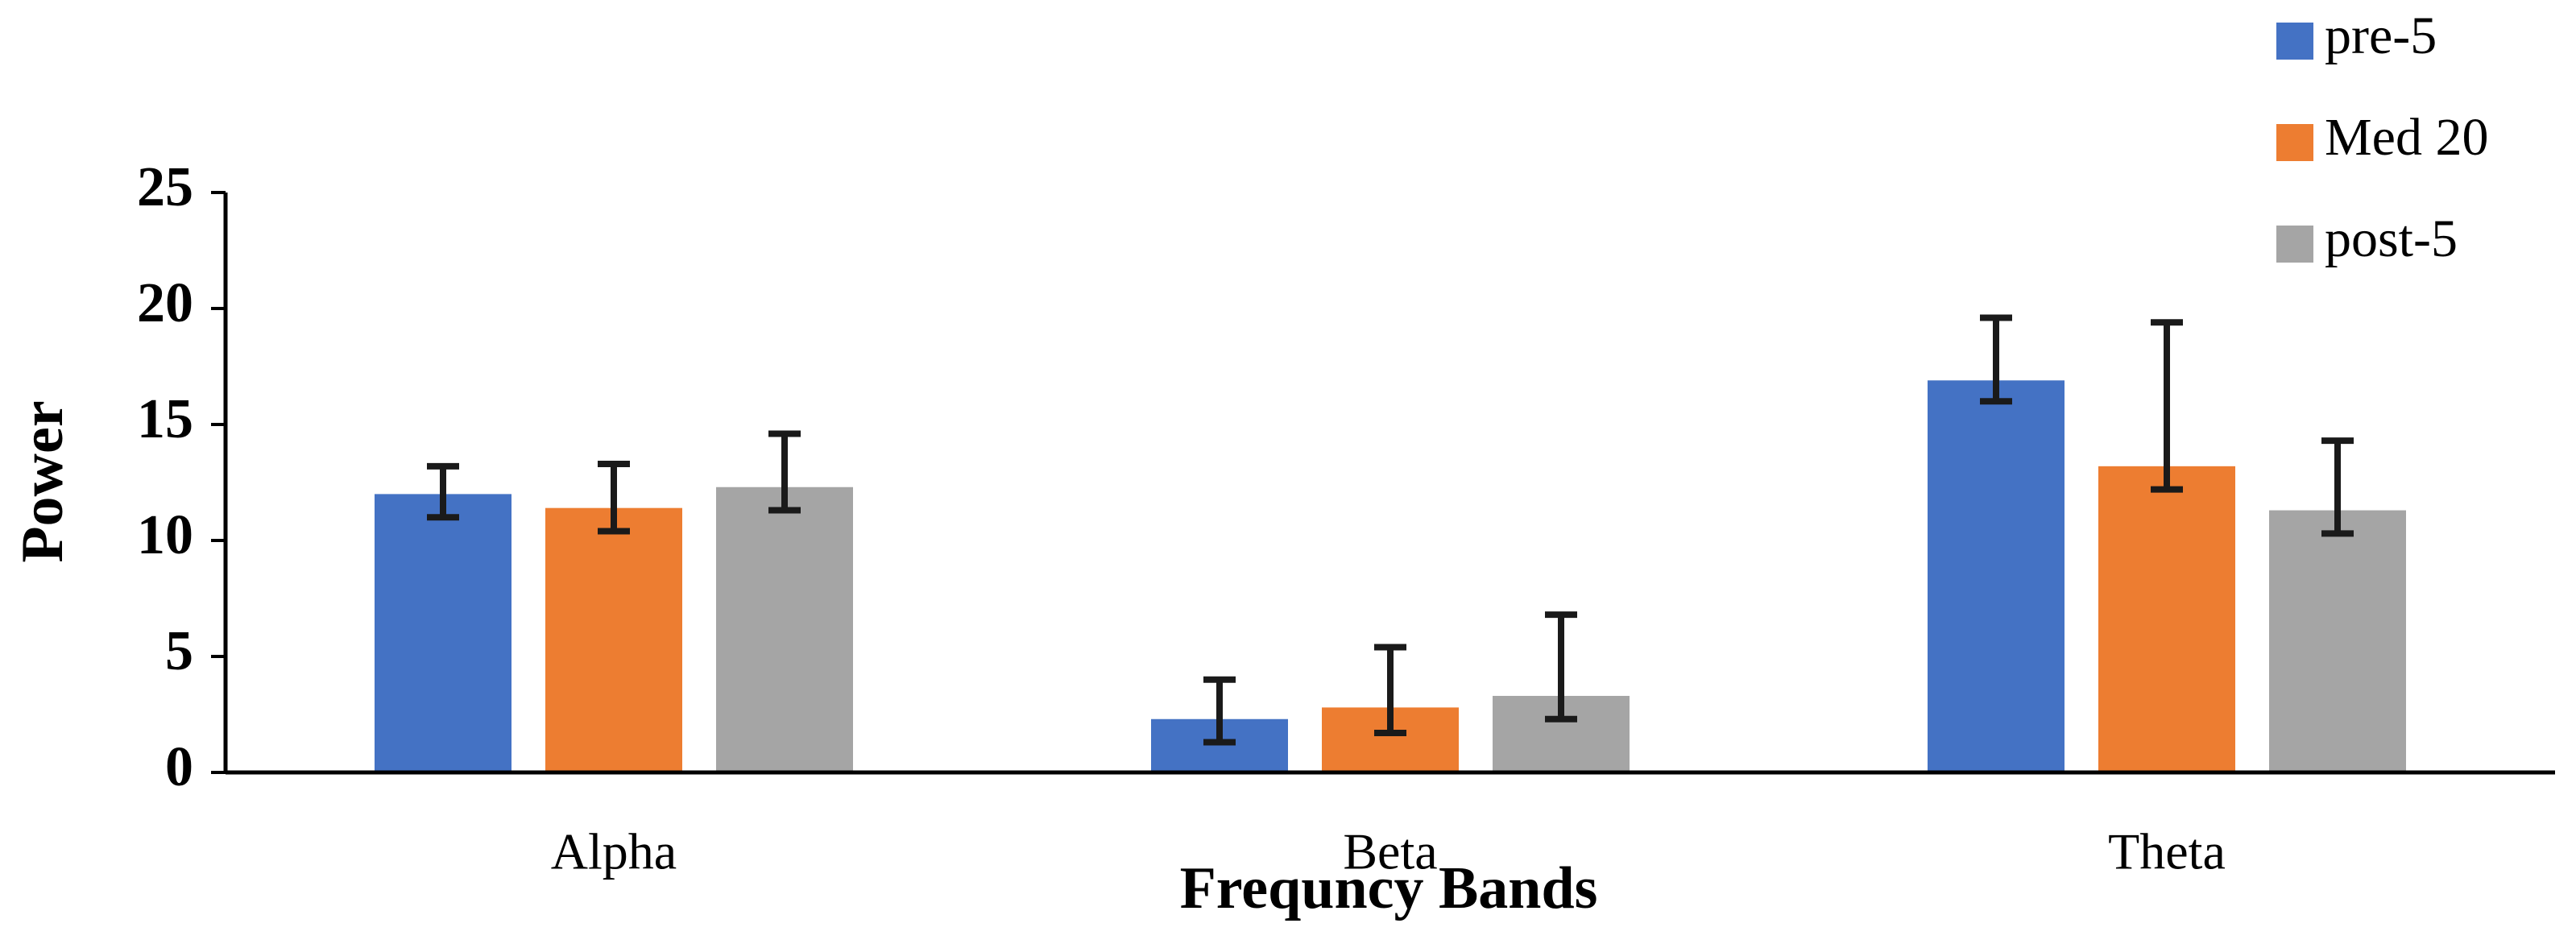 Image resolution: width=2576 pixels, height=944 pixels. I want to click on x-tick-label: Beta, so click(1390, 851).